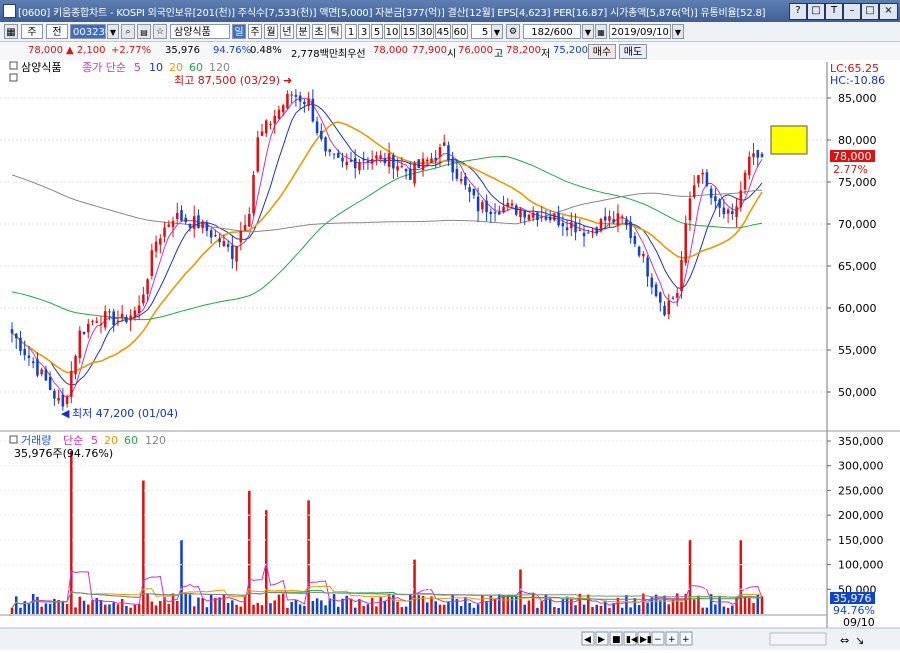 The image size is (900, 653). I want to click on scroll-left-button: ◀, so click(587, 640).